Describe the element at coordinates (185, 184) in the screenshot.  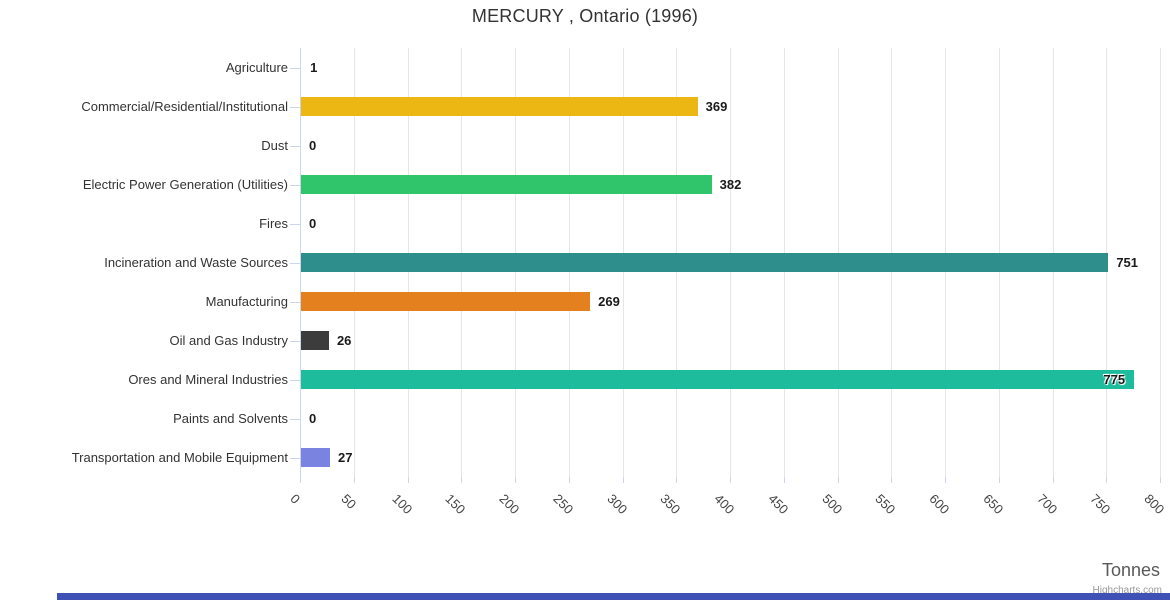
I see `category-label: Electric Power Generation (Utilities)` at that location.